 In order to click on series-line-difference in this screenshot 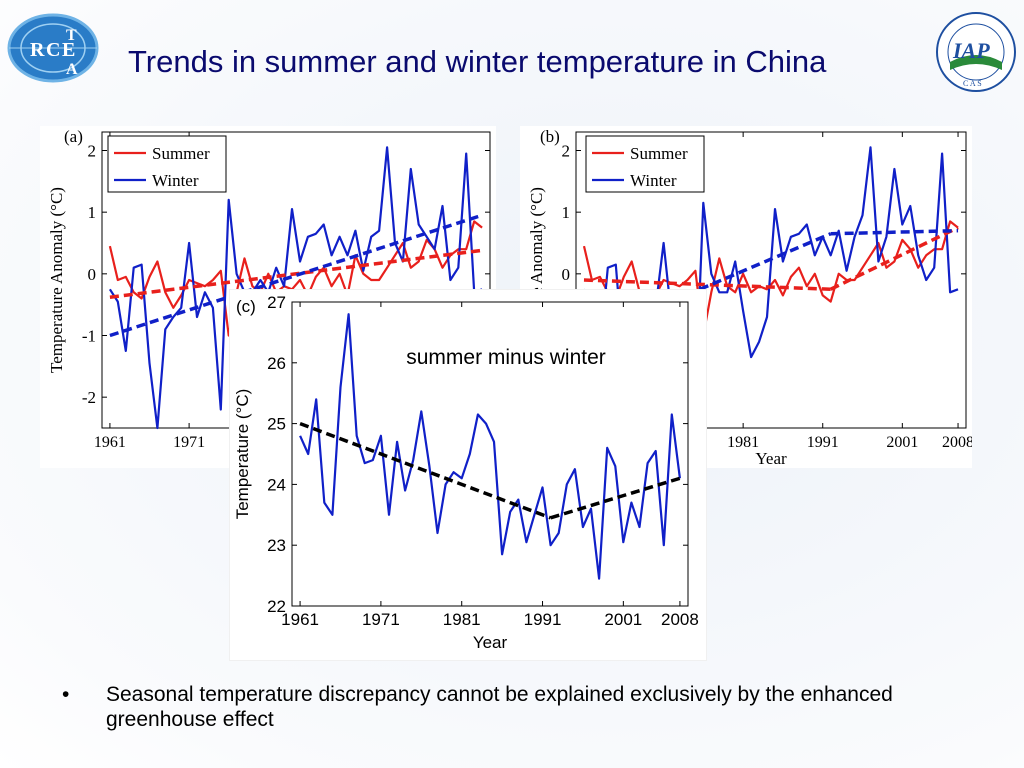, I will do `click(490, 446)`.